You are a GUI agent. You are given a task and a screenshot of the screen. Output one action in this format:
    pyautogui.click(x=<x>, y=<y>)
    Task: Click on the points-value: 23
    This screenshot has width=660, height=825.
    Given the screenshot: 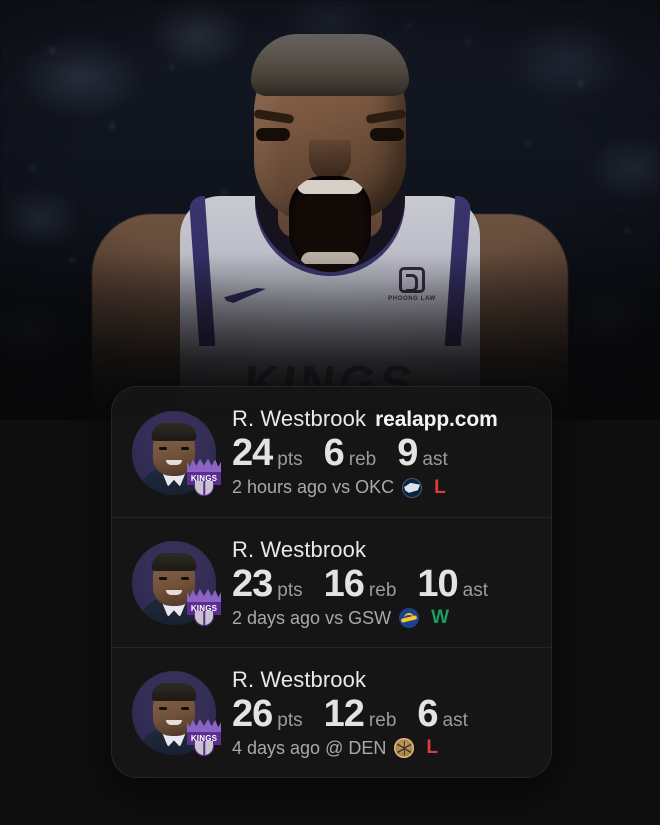 What is the action you would take?
    pyautogui.click(x=252, y=583)
    